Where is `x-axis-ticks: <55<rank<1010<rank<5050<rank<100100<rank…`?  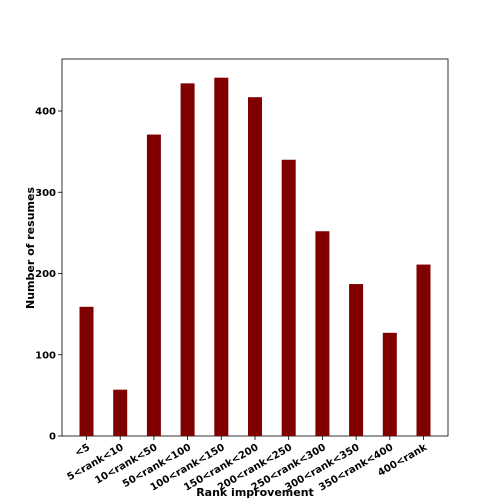 x-axis-ticks: <55<rank<1010<rank<5050<rank<100100<rank… is located at coordinates (247, 465).